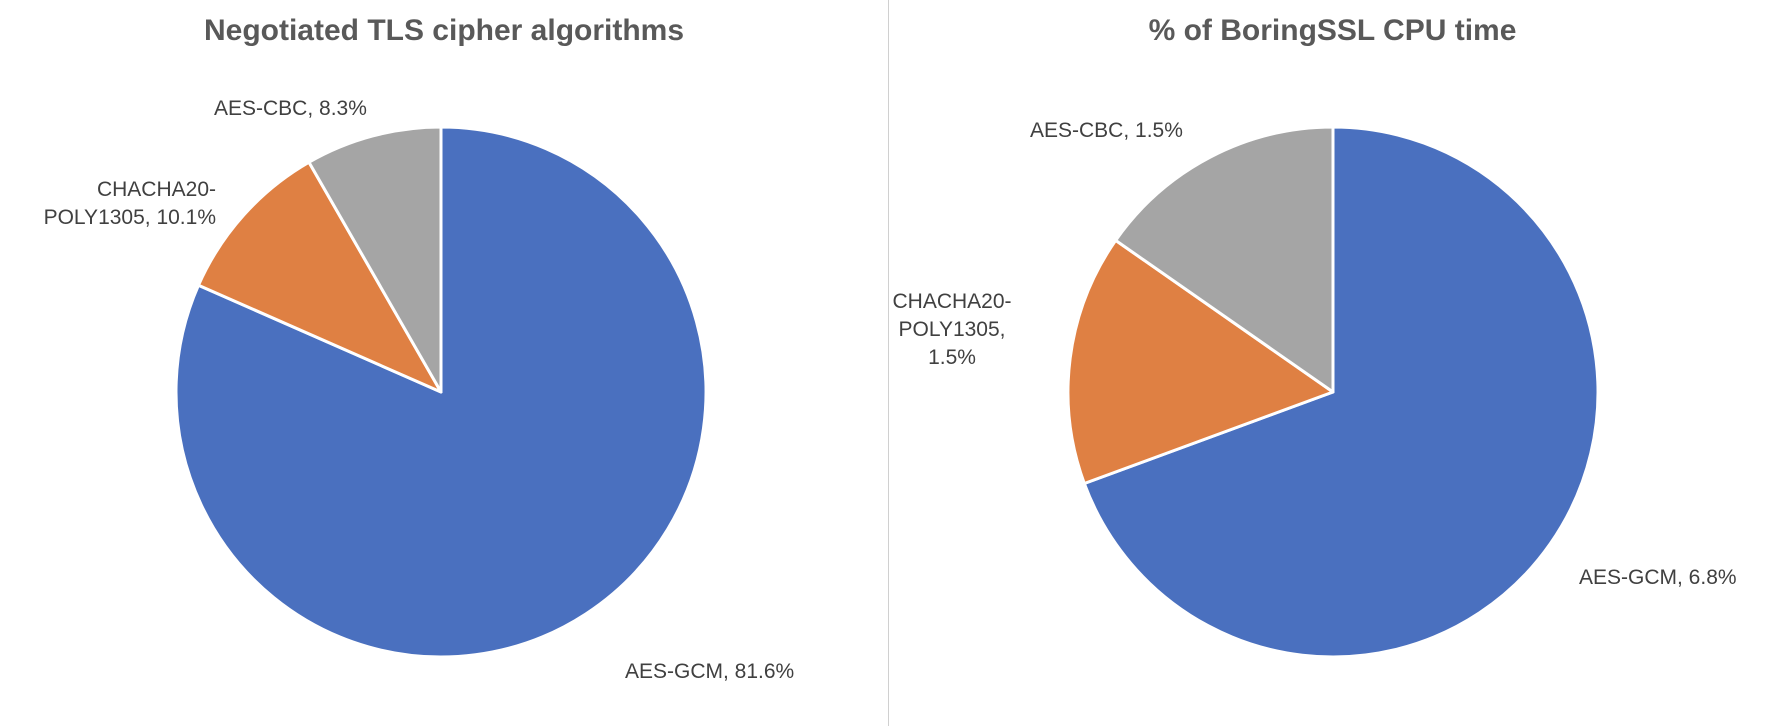 Image resolution: width=1776 pixels, height=726 pixels. Describe the element at coordinates (290, 108) in the screenshot. I see `slice-data-label: AES-CBC, 8.3%` at that location.